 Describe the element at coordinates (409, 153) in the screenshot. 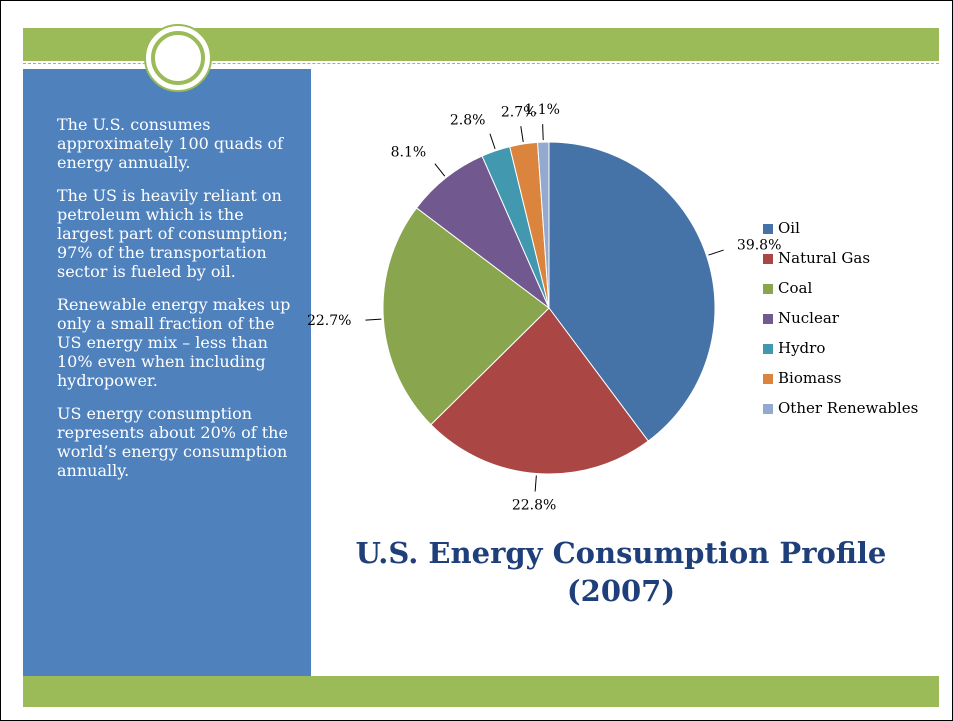

I see `data-label: 8.1%` at that location.